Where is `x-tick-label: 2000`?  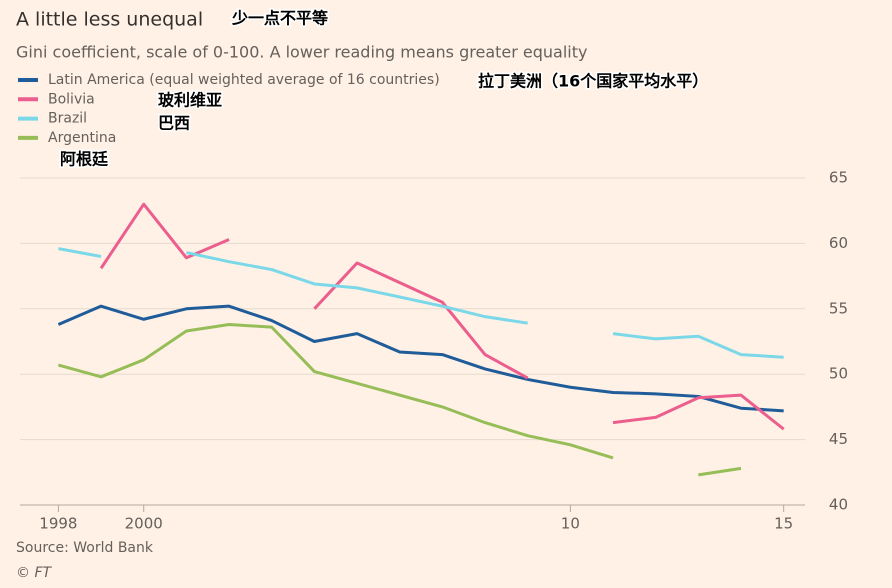 x-tick-label: 2000 is located at coordinates (144, 524).